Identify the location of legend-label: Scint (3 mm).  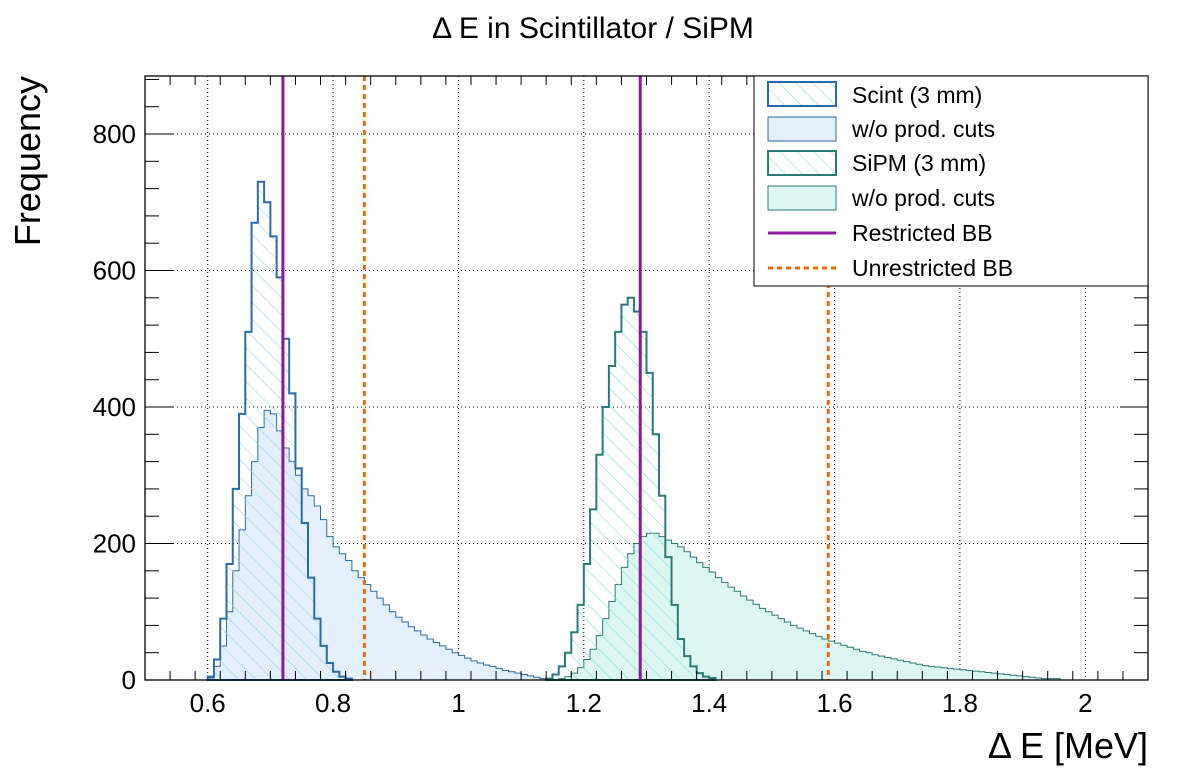
(917, 95).